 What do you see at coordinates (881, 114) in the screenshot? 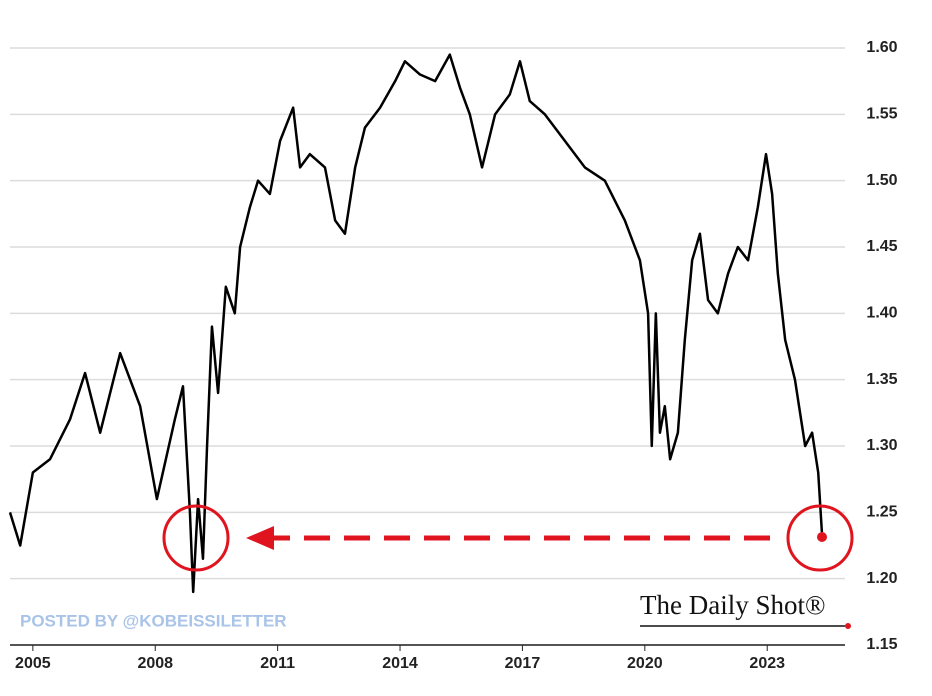
I see `y-tick-label: 1.55` at bounding box center [881, 114].